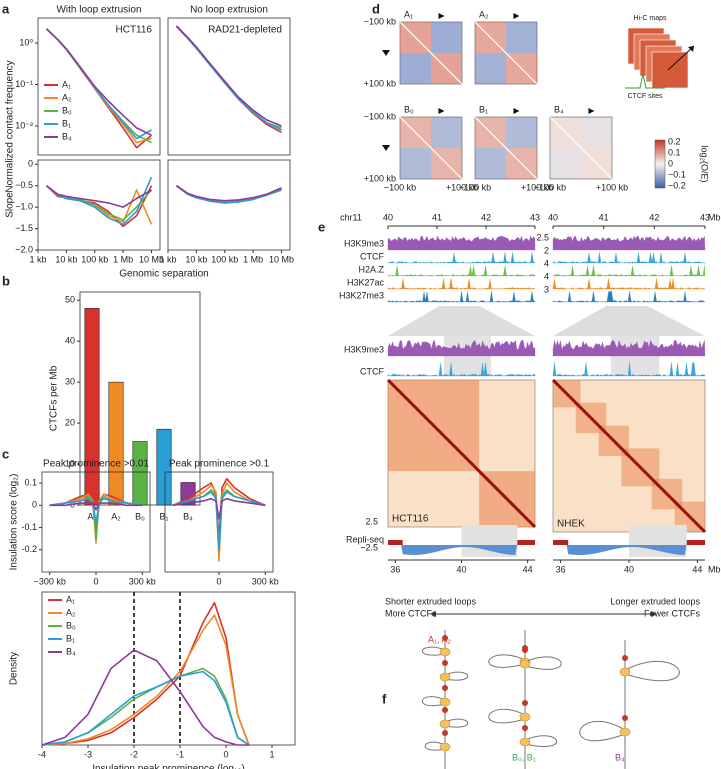 This screenshot has height=769, width=721. What do you see at coordinates (134, 30) in the screenshot?
I see `annotation: HCT116` at bounding box center [134, 30].